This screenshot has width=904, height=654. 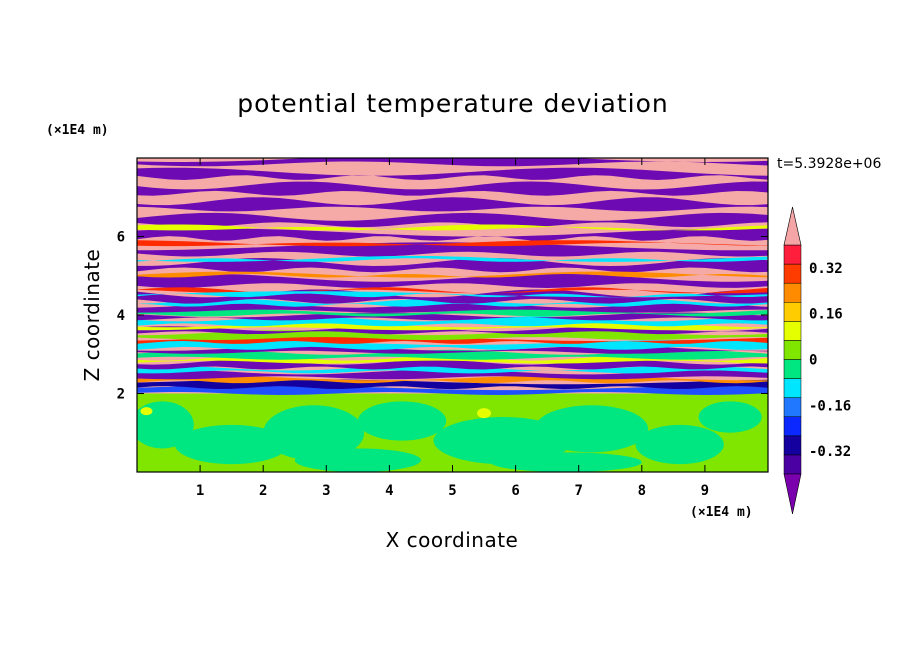 What do you see at coordinates (826, 269) in the screenshot?
I see `colorbar-tick-label: 0.32` at bounding box center [826, 269].